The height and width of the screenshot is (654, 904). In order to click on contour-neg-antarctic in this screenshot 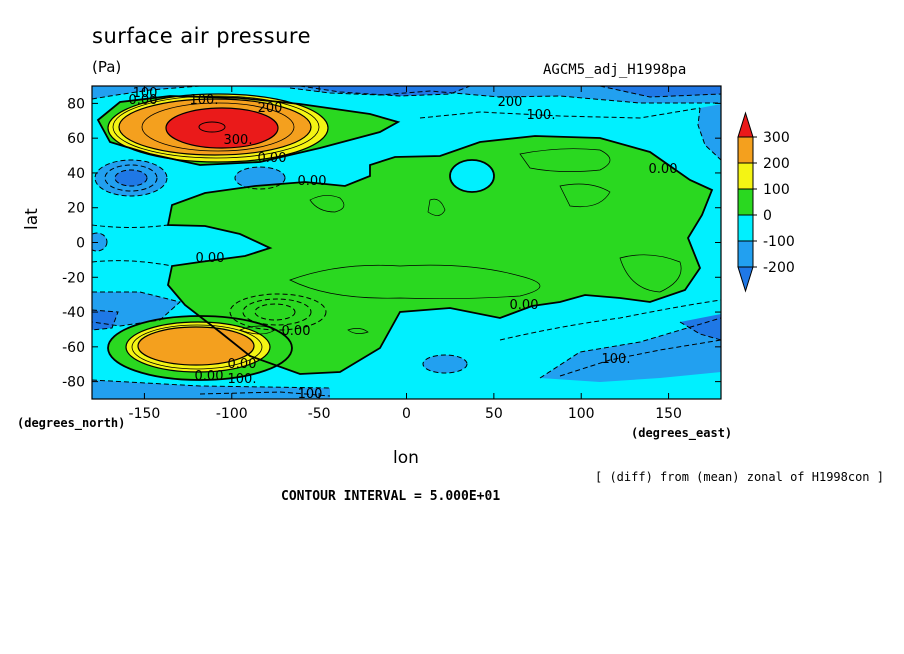, I will do `click(211, 384)`.